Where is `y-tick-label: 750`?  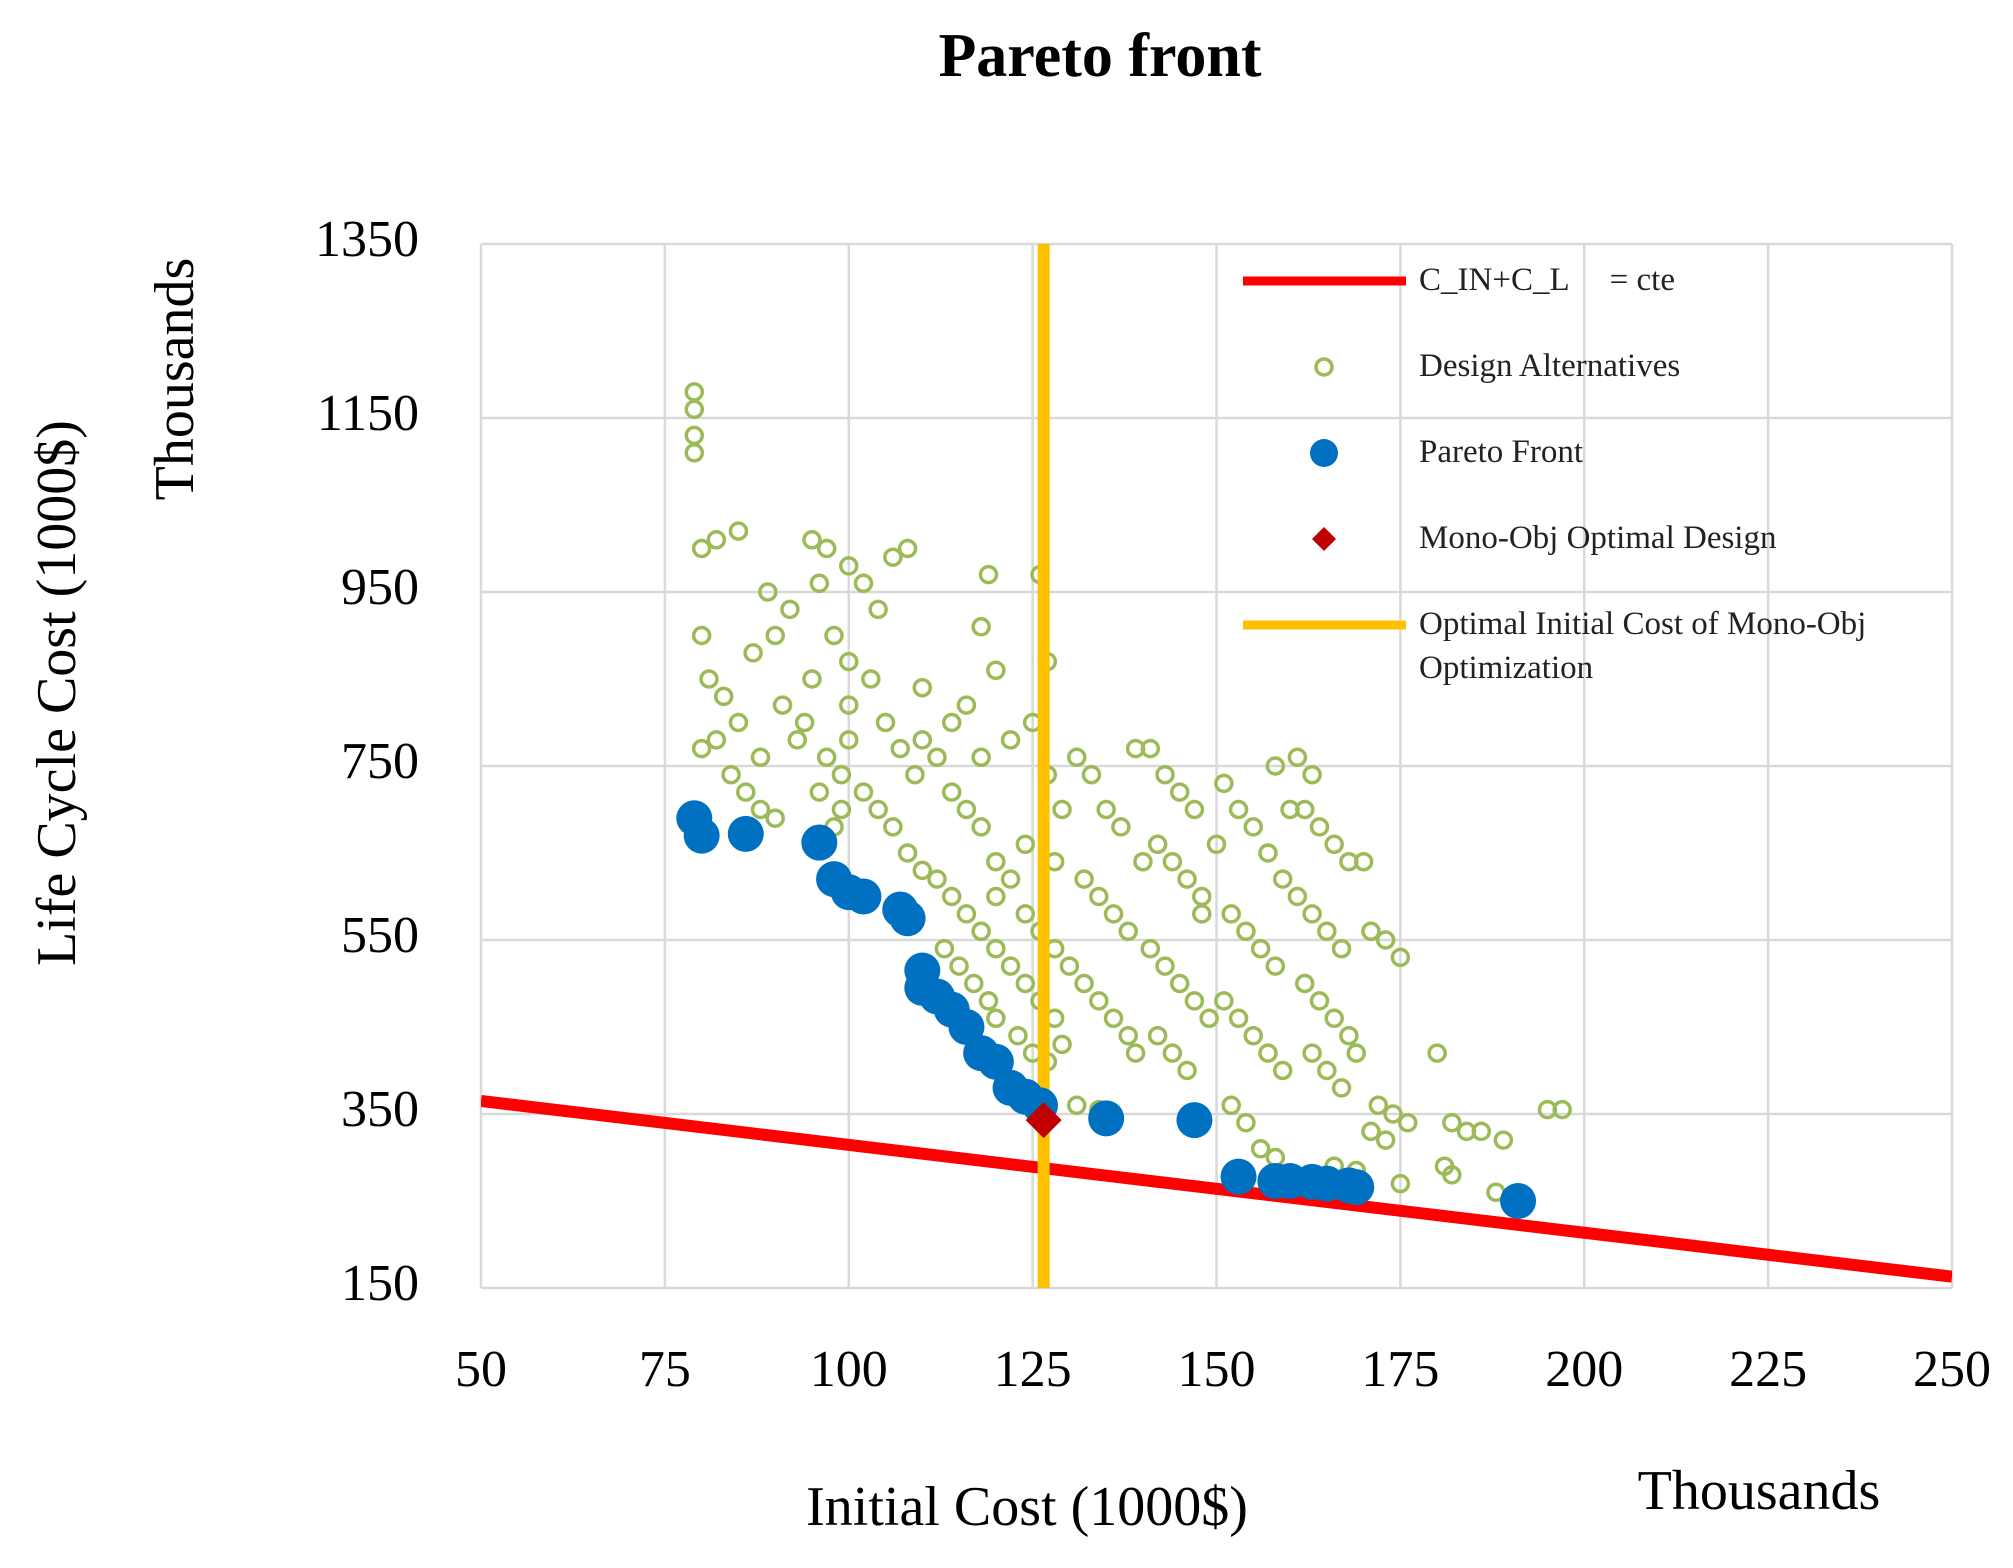
y-tick-label: 750 is located at coordinates (380, 761).